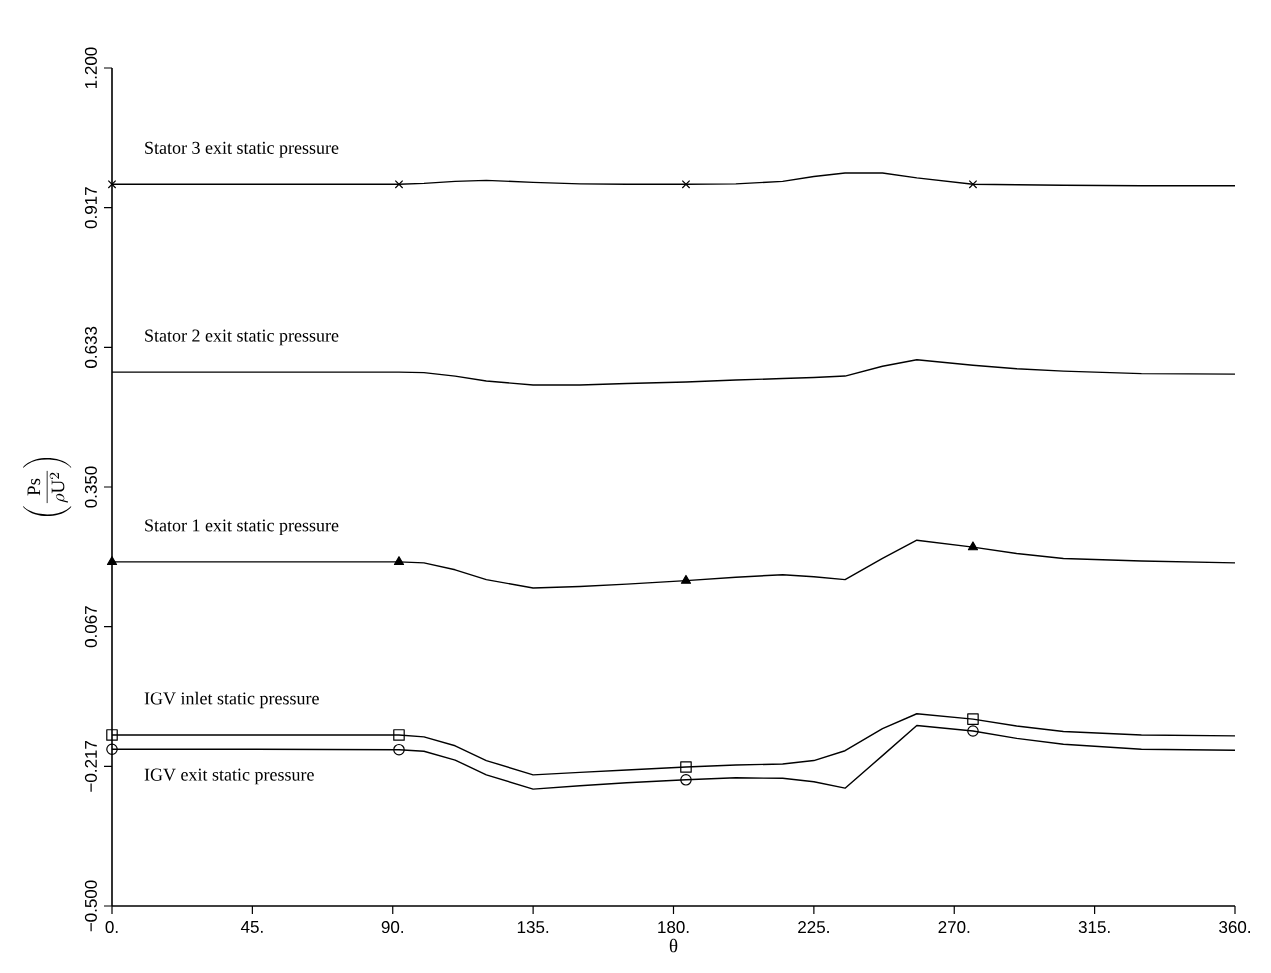 This screenshot has width=1271, height=973. I want to click on series-label: Stator 3 exit static pressure, so click(242, 149).